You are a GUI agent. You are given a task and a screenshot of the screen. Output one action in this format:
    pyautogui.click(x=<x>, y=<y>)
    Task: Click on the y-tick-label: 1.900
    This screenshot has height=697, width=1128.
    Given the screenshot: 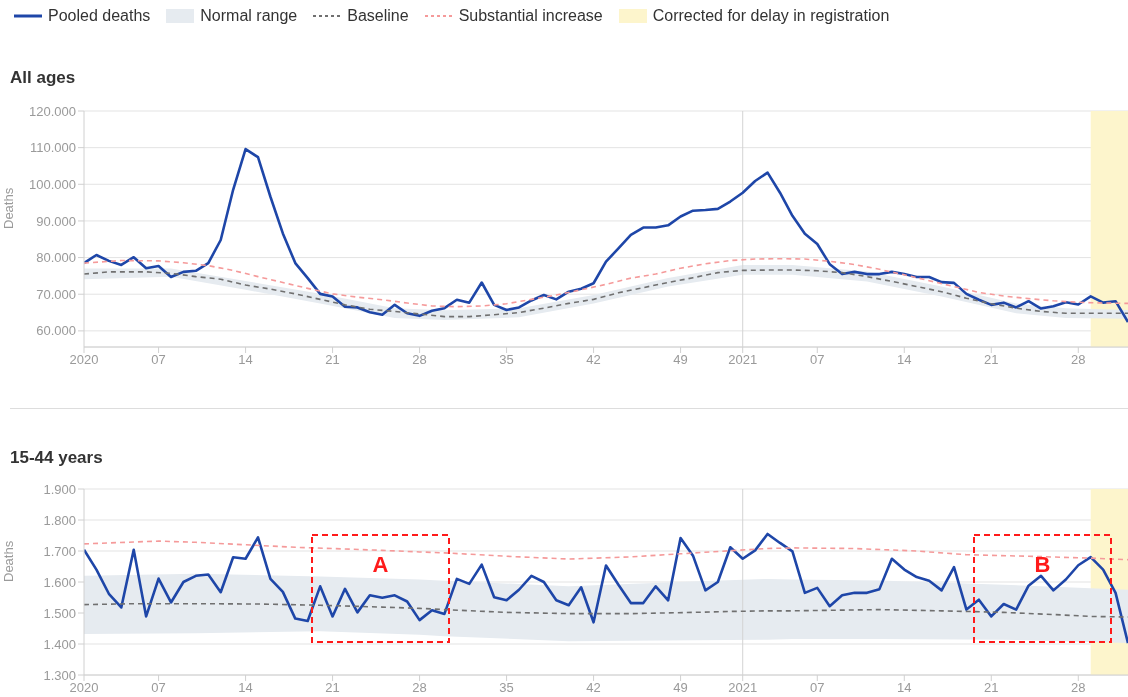 What is the action you would take?
    pyautogui.click(x=59, y=489)
    